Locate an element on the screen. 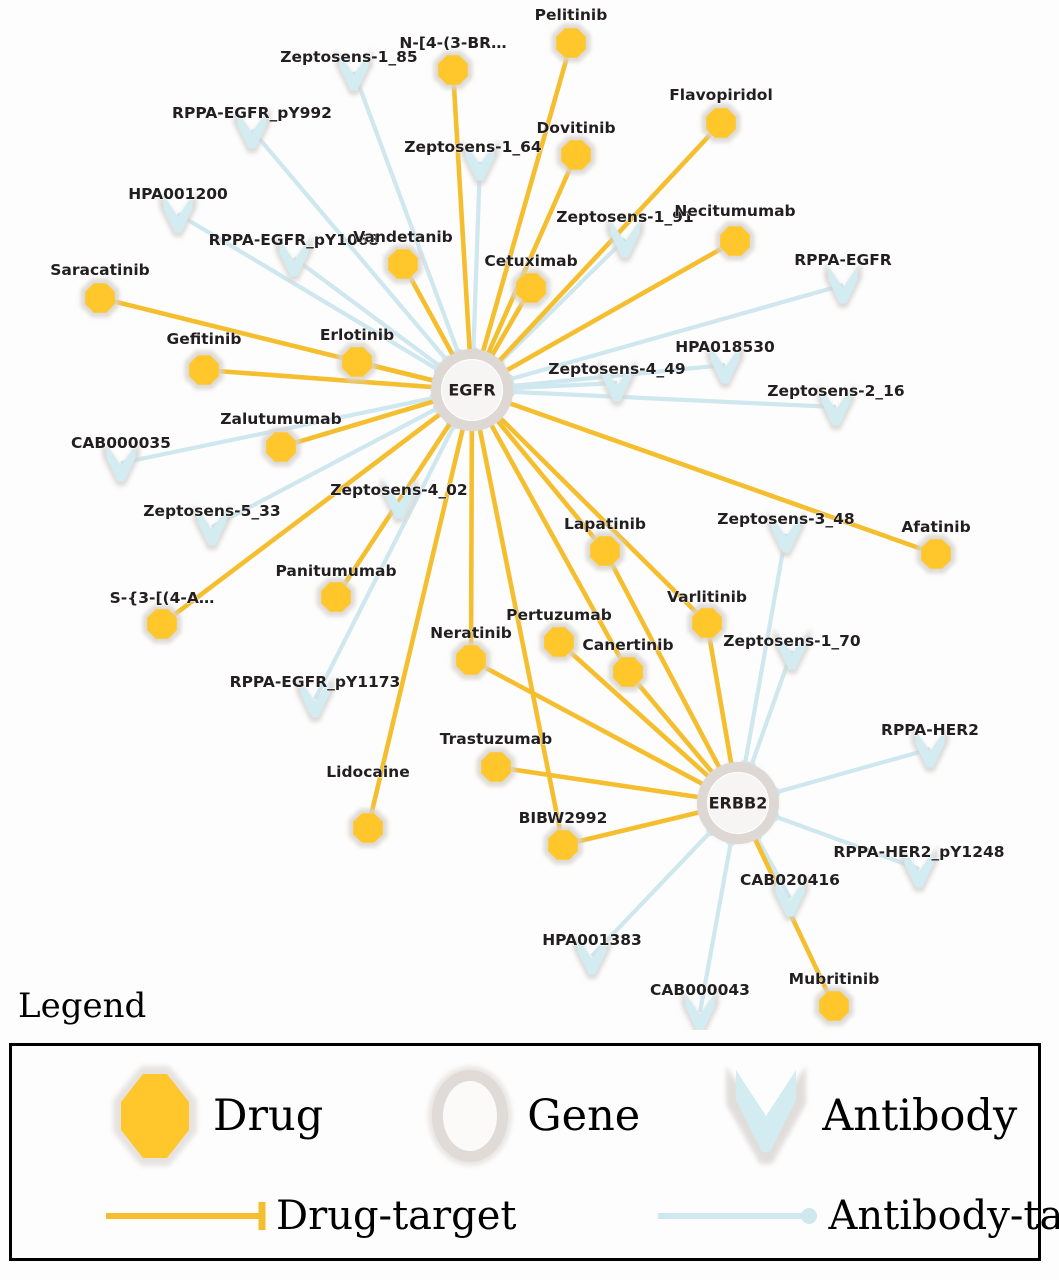 Image resolution: width=1059 pixels, height=1280 pixels. drug-node-mubritinib is located at coordinates (834, 1006).